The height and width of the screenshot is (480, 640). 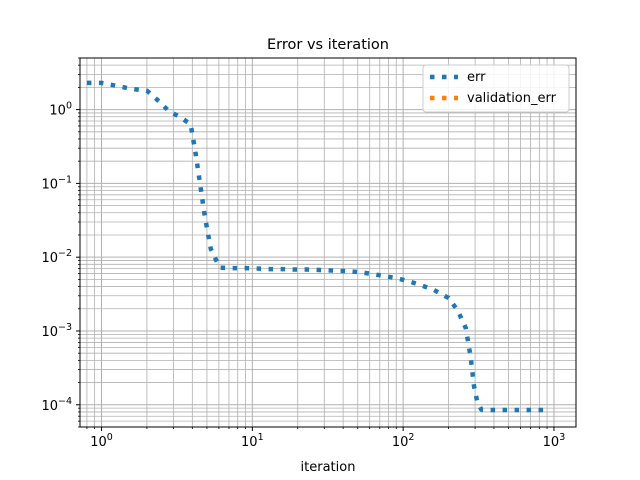 I want to click on x-axis-label: iteration, so click(x=328, y=467).